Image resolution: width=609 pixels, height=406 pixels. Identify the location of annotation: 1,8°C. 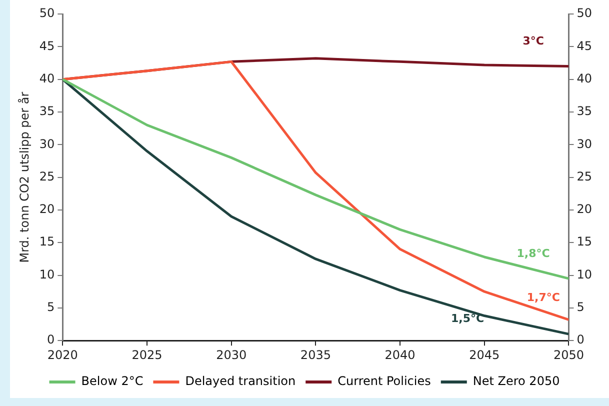
(533, 253).